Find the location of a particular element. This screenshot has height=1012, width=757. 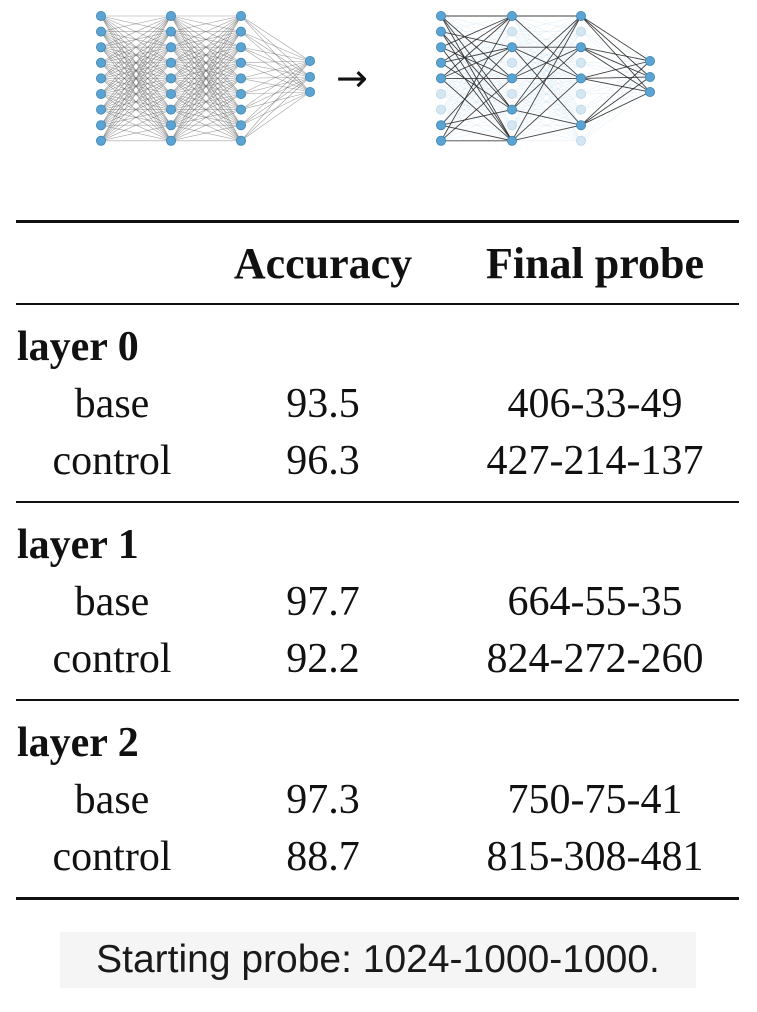

table-row: base 93.5 406-33-49 is located at coordinates (378, 404).